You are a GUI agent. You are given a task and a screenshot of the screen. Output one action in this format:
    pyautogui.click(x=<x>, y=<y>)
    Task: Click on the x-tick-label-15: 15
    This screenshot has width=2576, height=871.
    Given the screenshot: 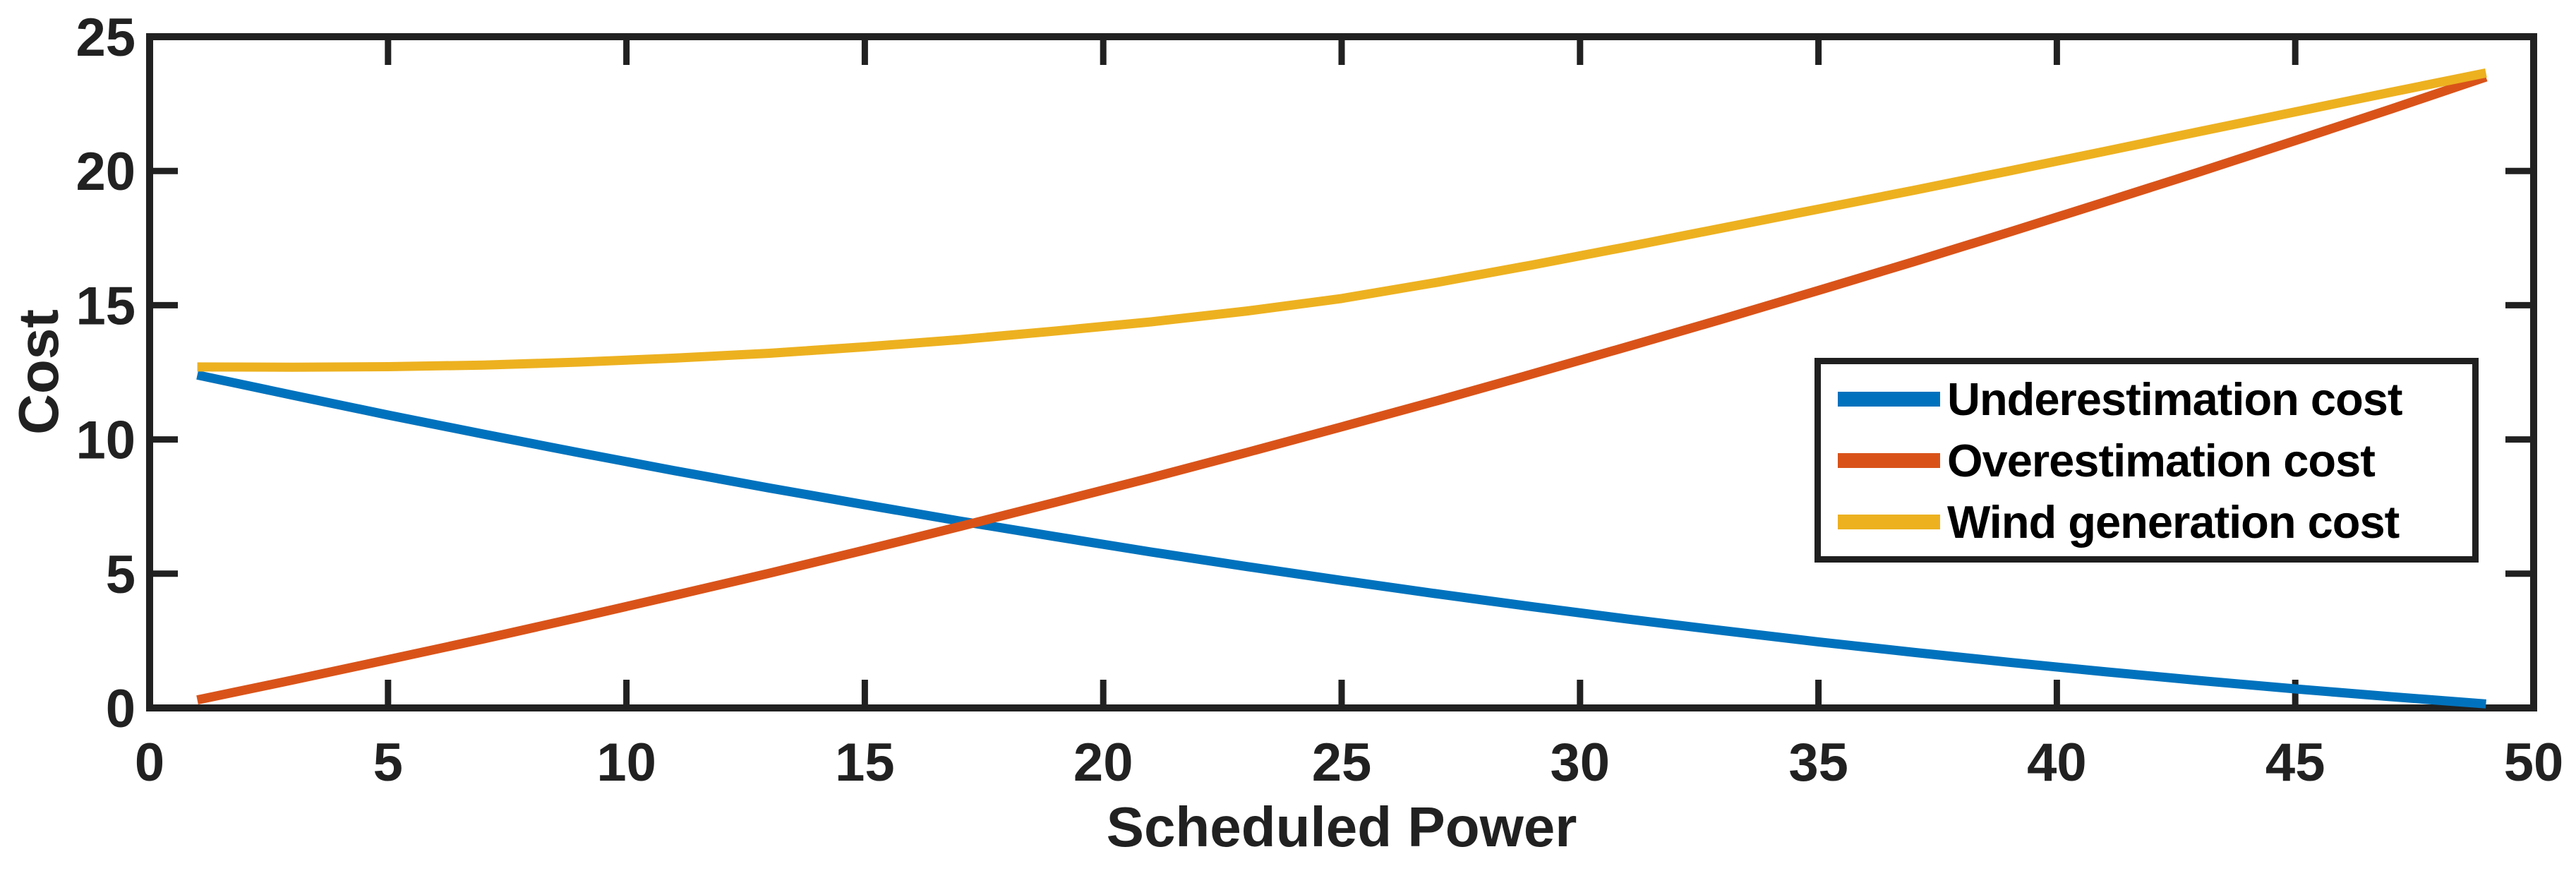 What is the action you would take?
    pyautogui.click(x=865, y=763)
    